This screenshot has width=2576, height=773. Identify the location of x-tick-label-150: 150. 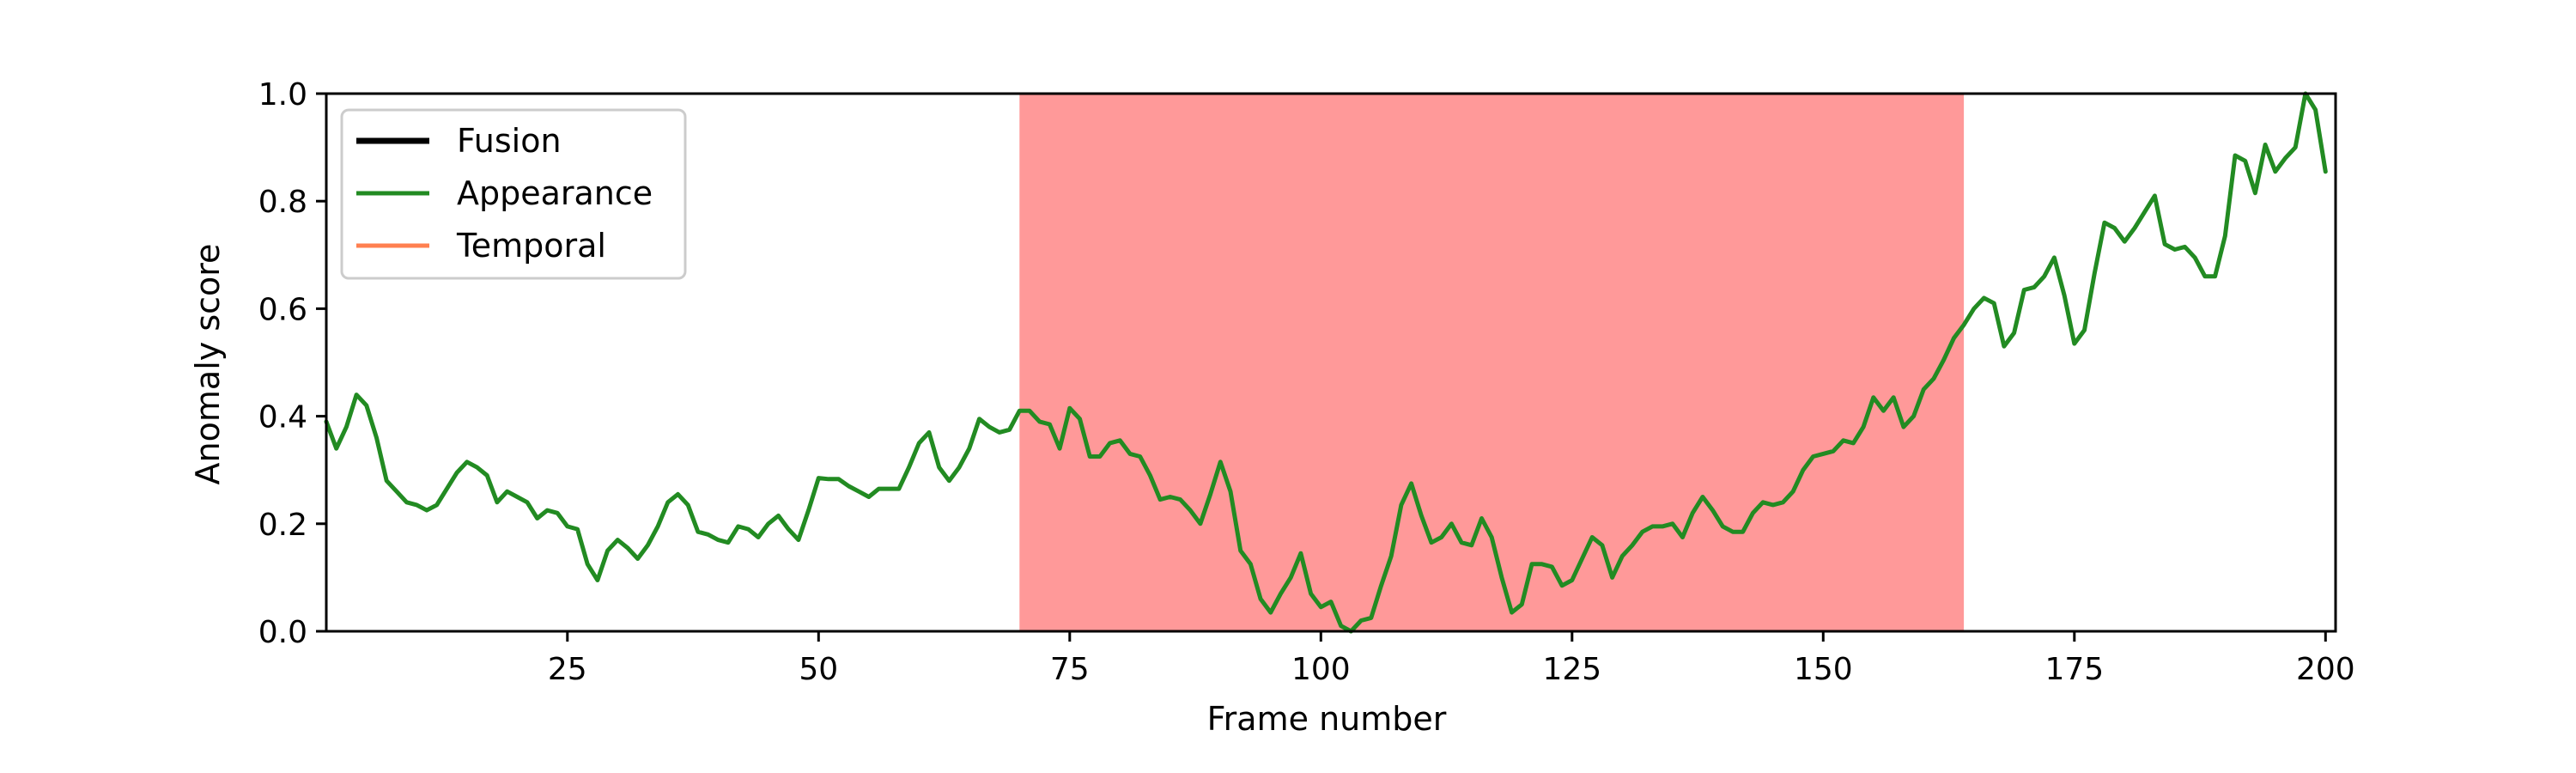
(1823, 669).